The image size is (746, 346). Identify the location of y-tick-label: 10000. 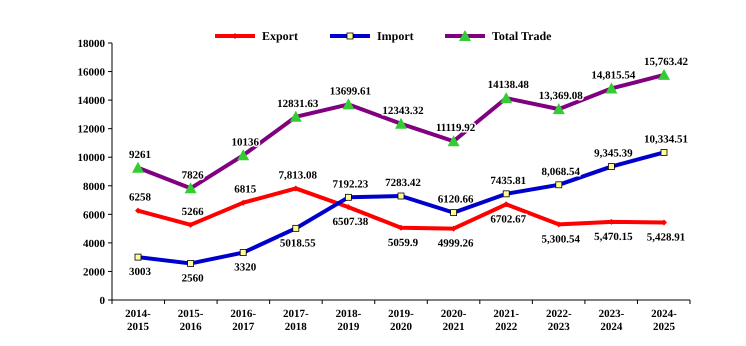
(92, 158).